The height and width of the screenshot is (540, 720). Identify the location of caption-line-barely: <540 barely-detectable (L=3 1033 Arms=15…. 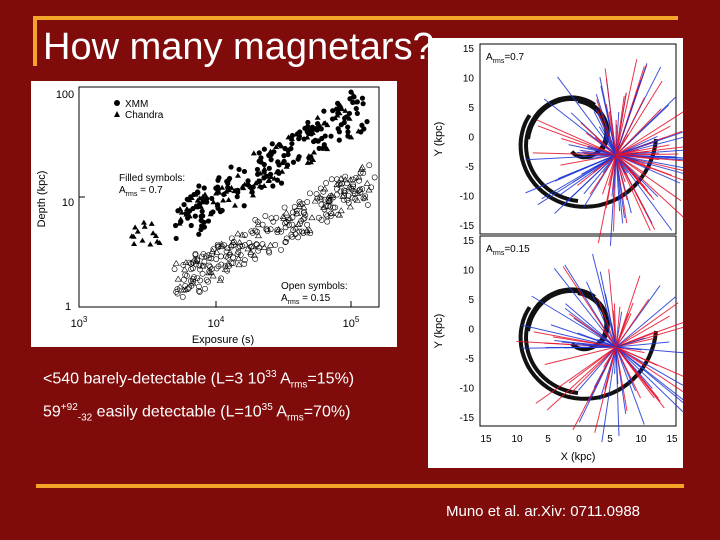
(199, 380).